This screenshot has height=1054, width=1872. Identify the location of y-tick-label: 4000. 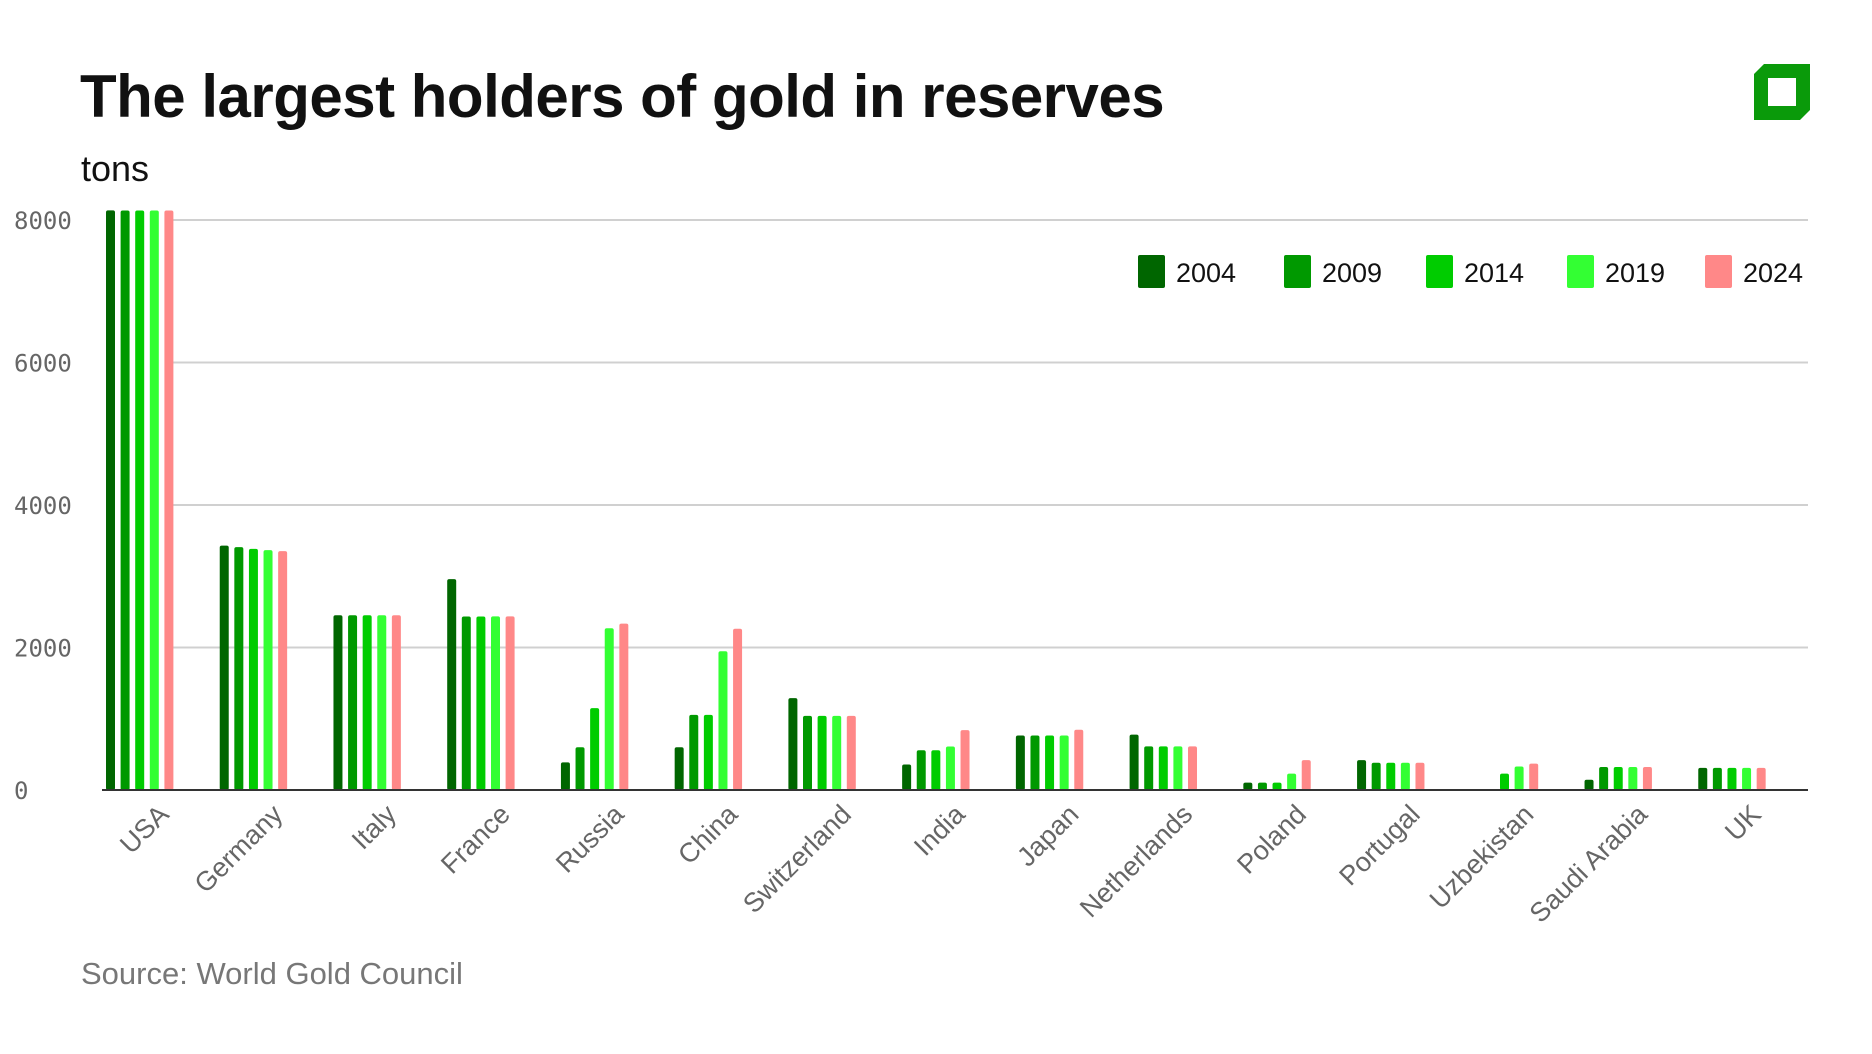
(43, 506).